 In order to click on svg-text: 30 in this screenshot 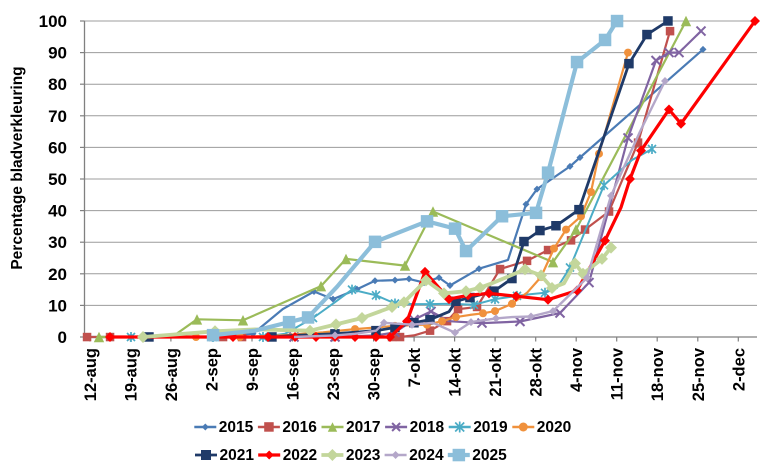, I will do `click(57, 242)`.